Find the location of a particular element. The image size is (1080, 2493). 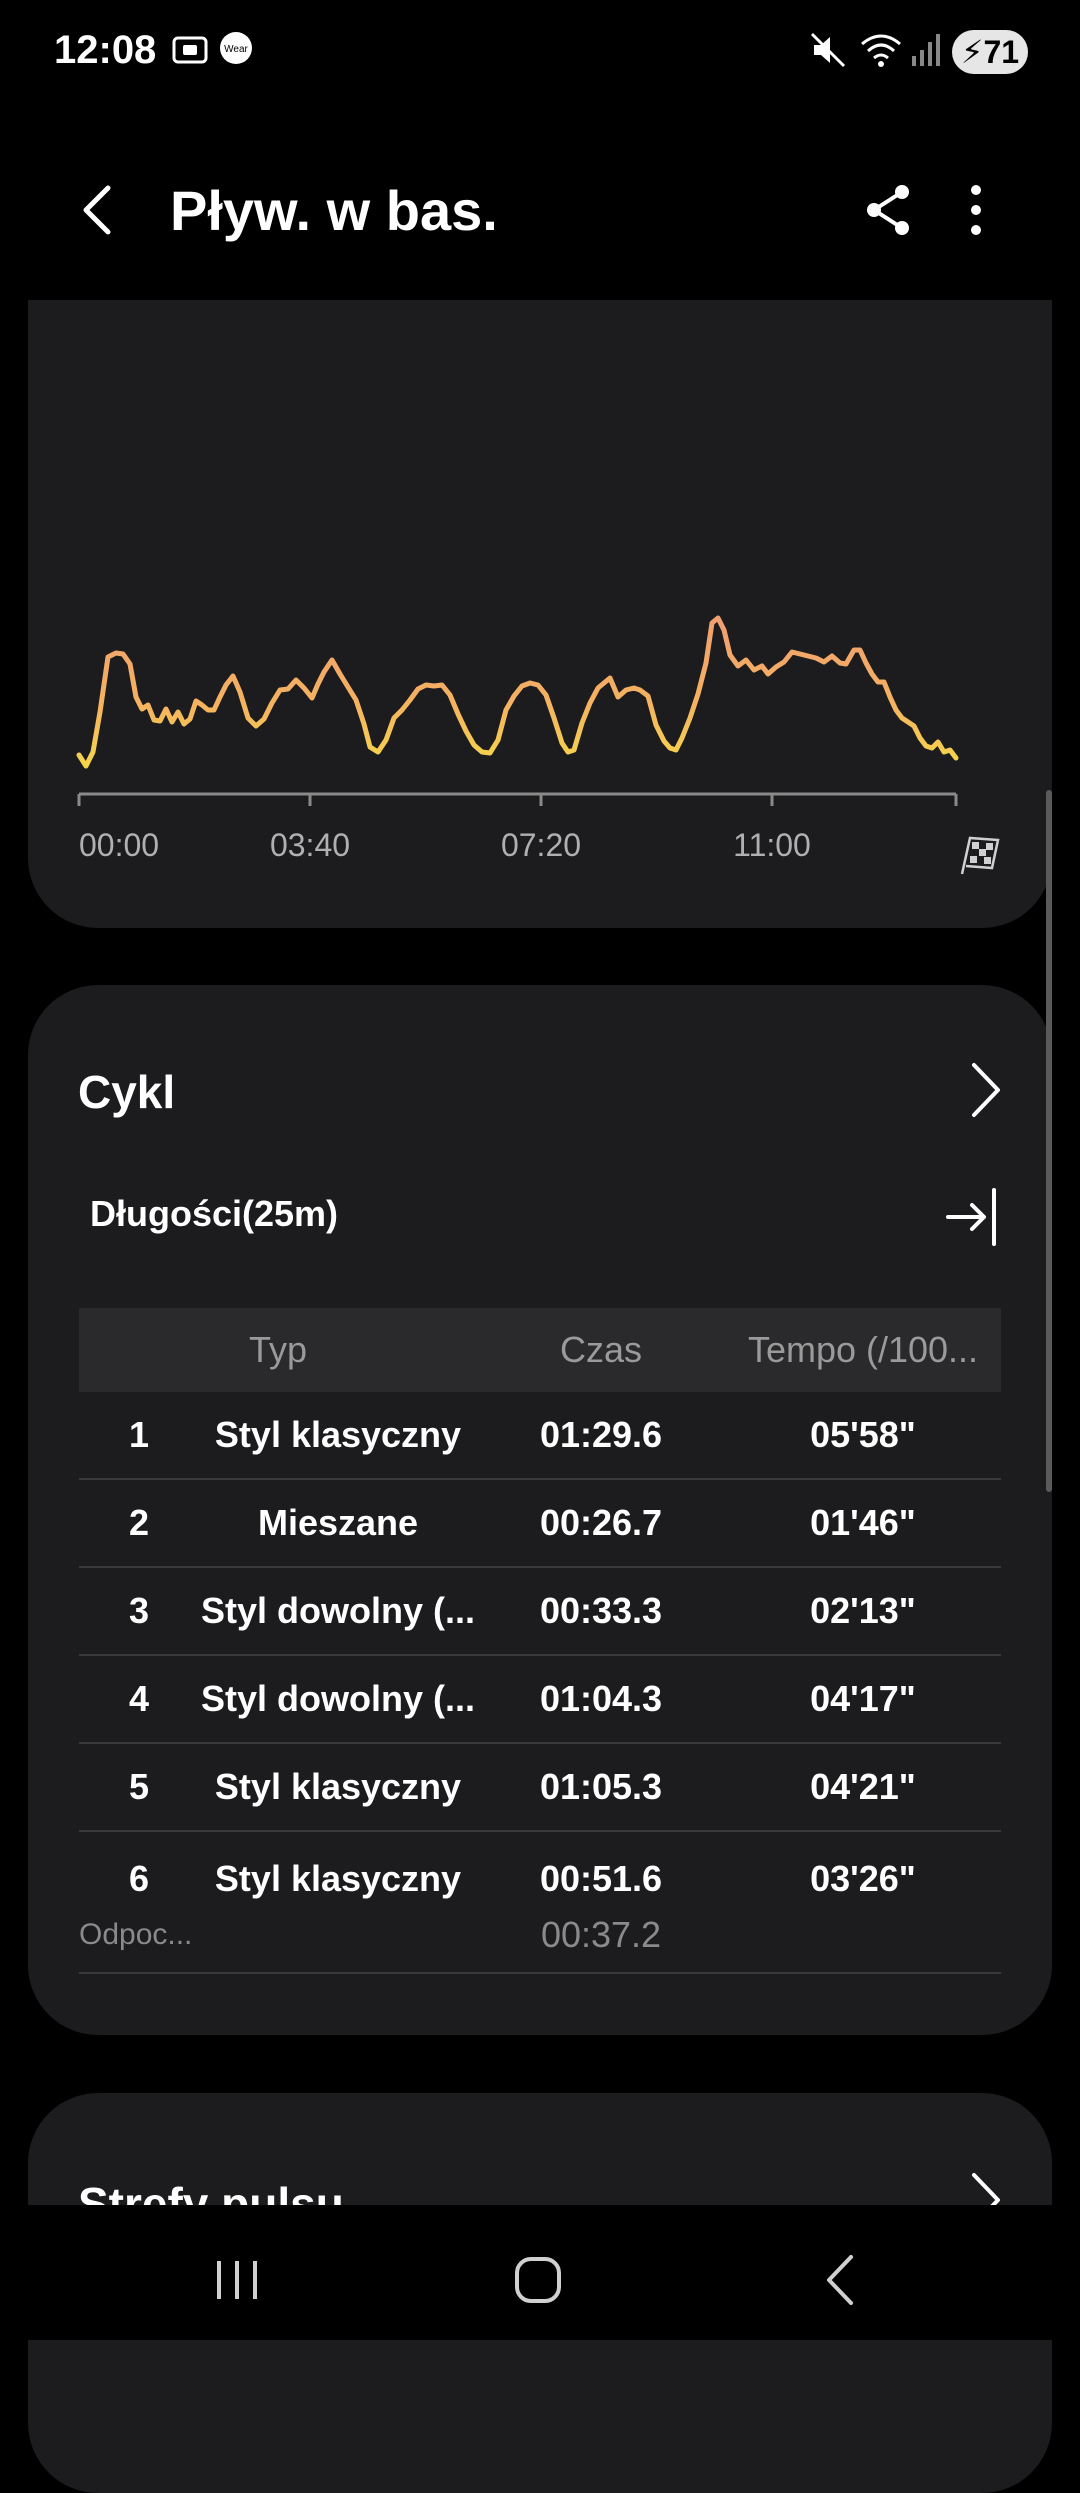

mute-icon is located at coordinates (828, 50).